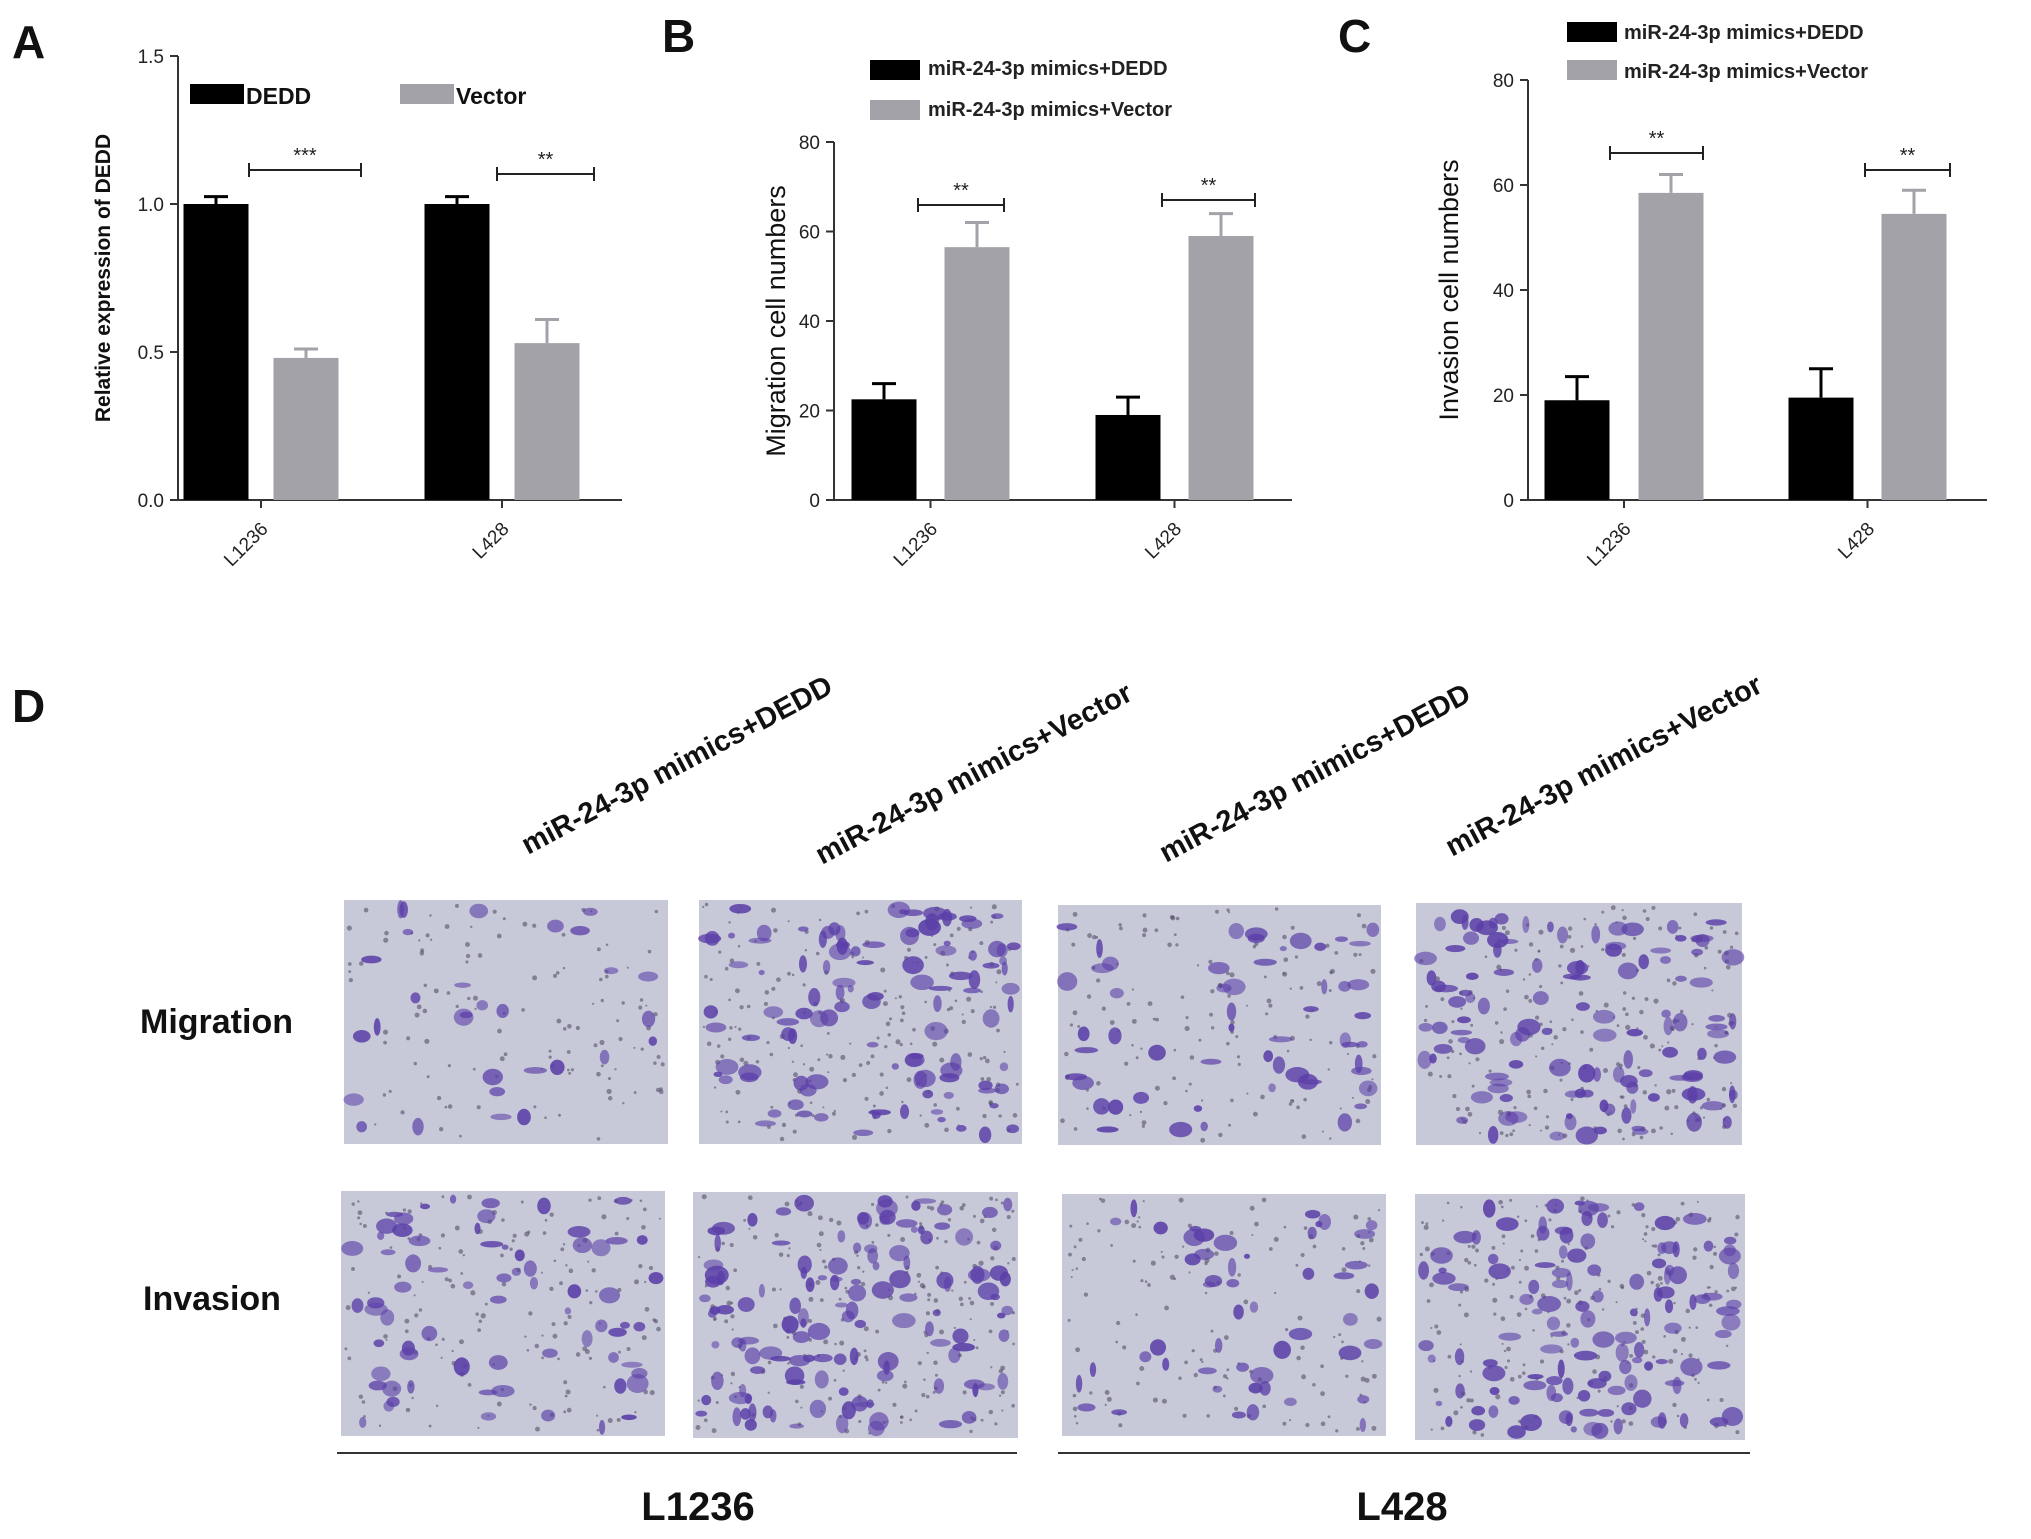  Describe the element at coordinates (151, 205) in the screenshot. I see `y-tick-label: 1.0` at that location.